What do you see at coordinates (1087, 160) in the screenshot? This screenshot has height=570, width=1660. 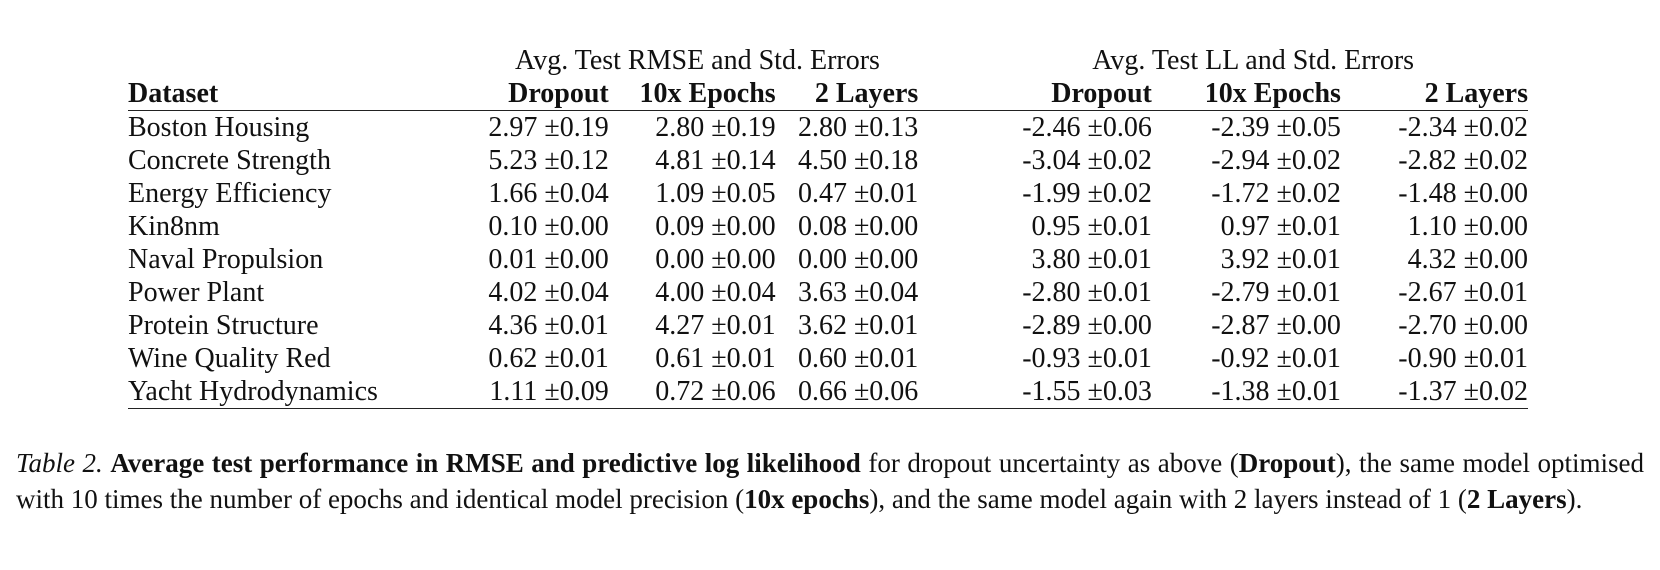 I see `value-cell: -3.04 ±0.02` at bounding box center [1087, 160].